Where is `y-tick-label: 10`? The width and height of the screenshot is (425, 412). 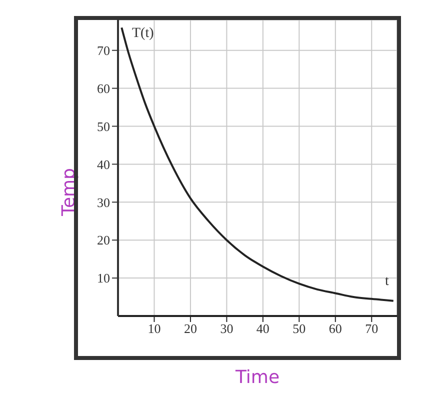
y-tick-label: 10 is located at coordinates (103, 278).